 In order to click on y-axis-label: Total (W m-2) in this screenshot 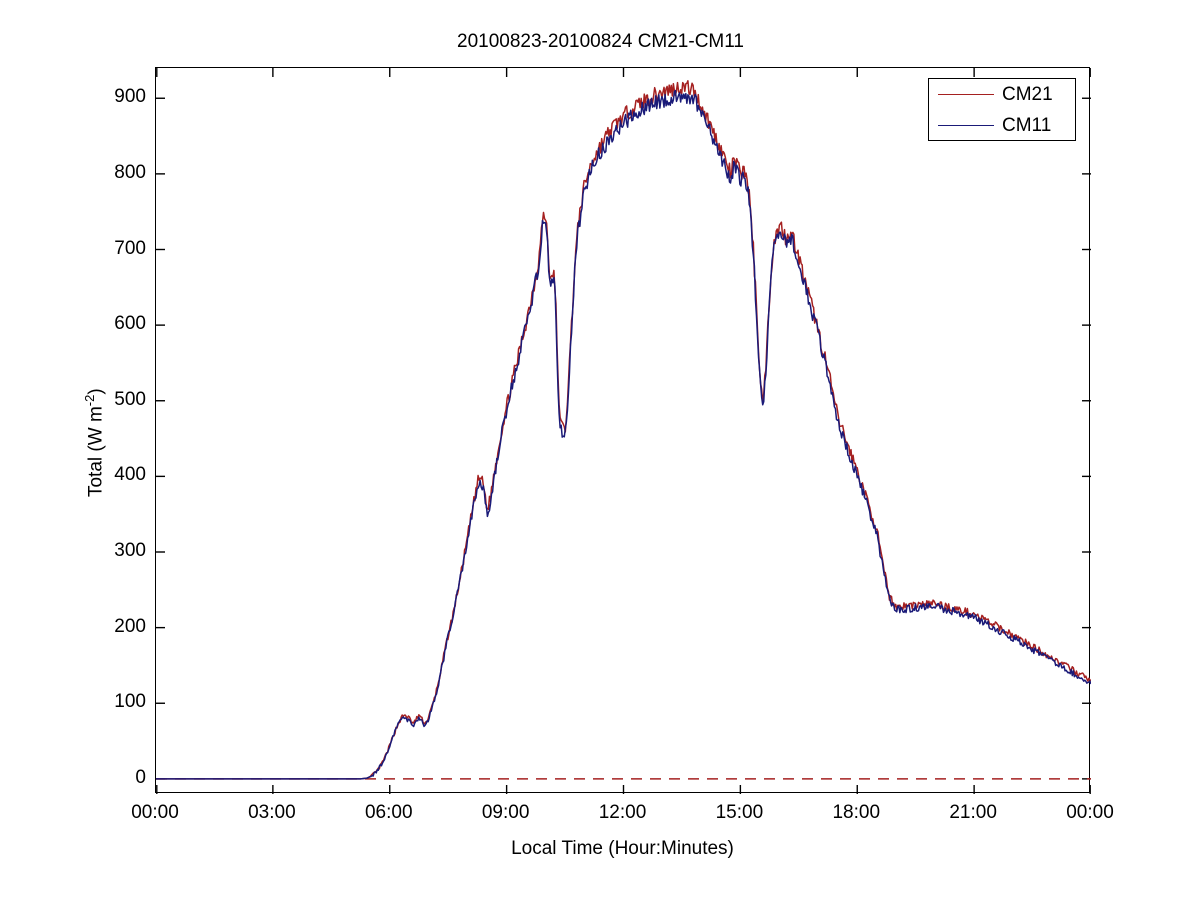, I will do `click(94, 443)`.